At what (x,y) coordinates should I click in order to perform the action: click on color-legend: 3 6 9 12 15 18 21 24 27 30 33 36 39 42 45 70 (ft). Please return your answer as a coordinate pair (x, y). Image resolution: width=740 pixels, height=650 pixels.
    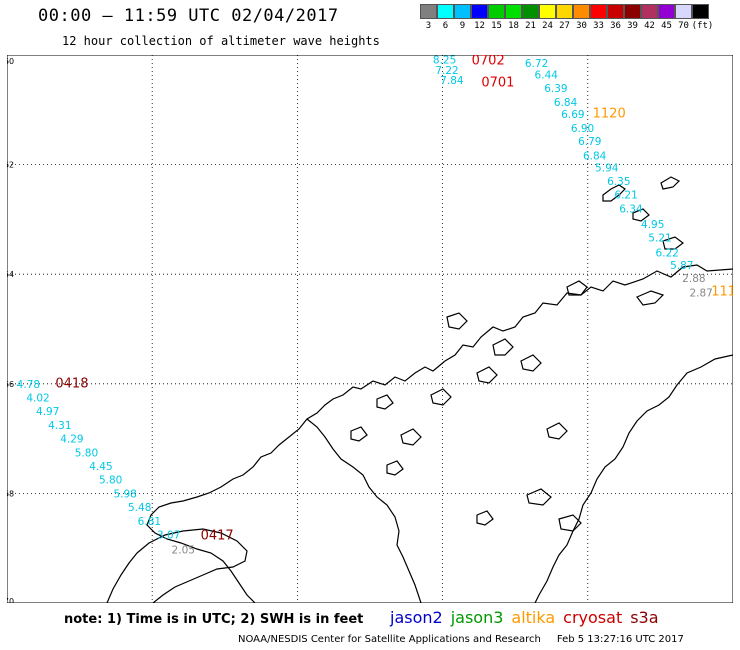
    Looking at the image, I should click on (567, 18).